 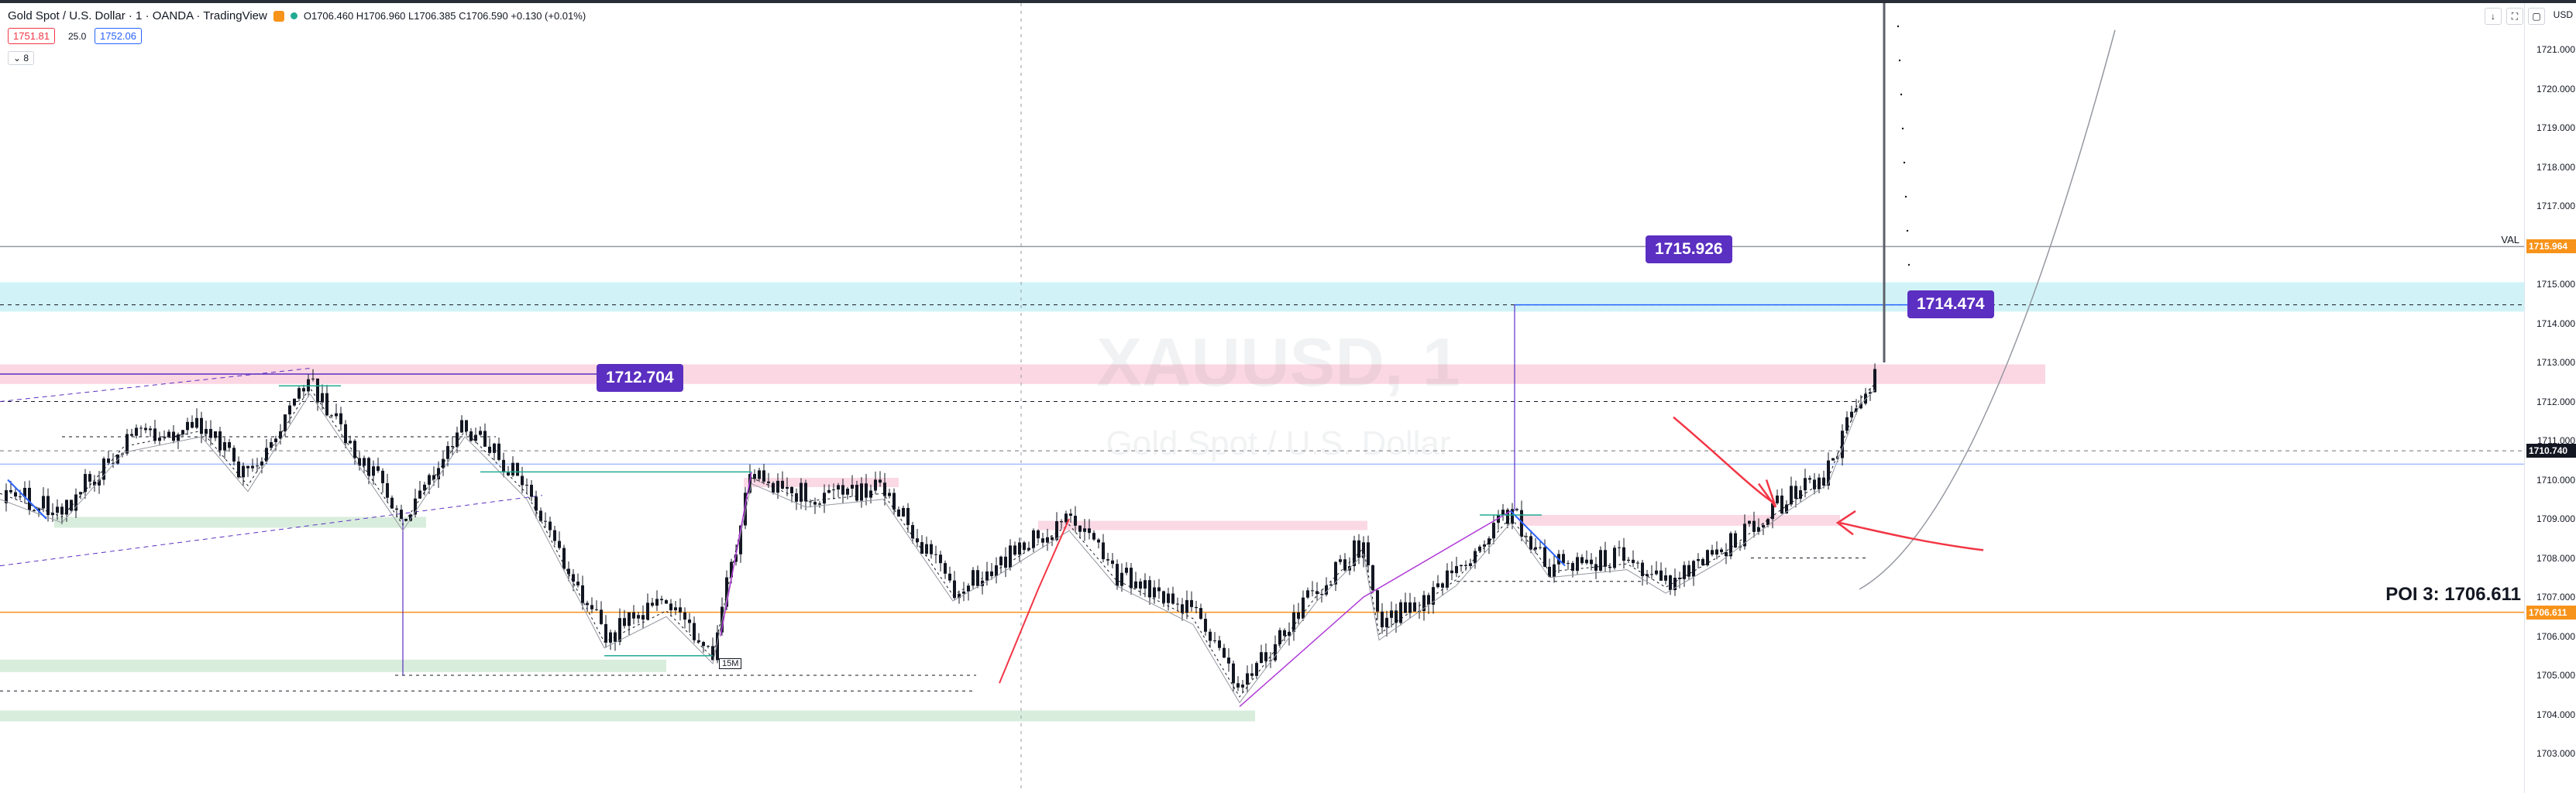 I want to click on price-tick: 1721.000, so click(x=2555, y=49).